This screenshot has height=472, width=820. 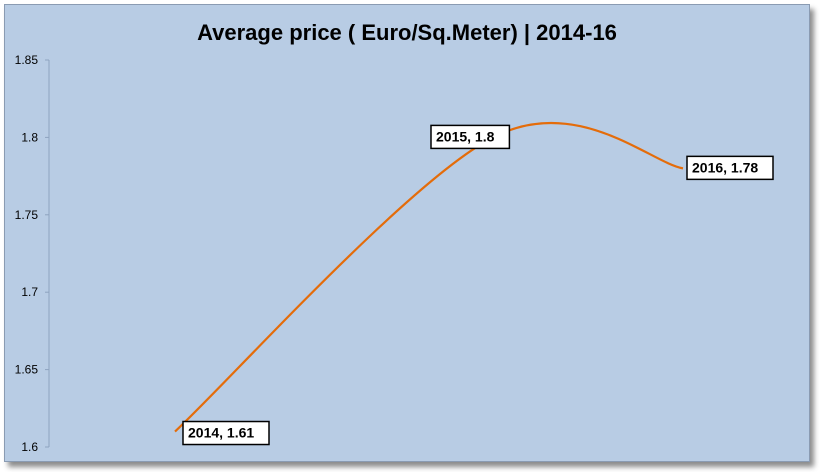 What do you see at coordinates (27, 370) in the screenshot?
I see `y-tick-label: 1.65` at bounding box center [27, 370].